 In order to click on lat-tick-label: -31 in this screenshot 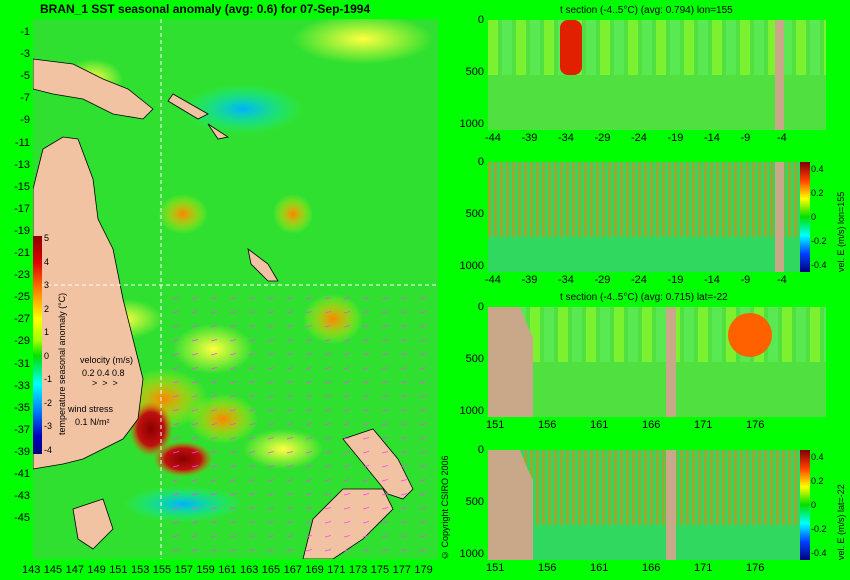, I will do `click(22, 363)`.